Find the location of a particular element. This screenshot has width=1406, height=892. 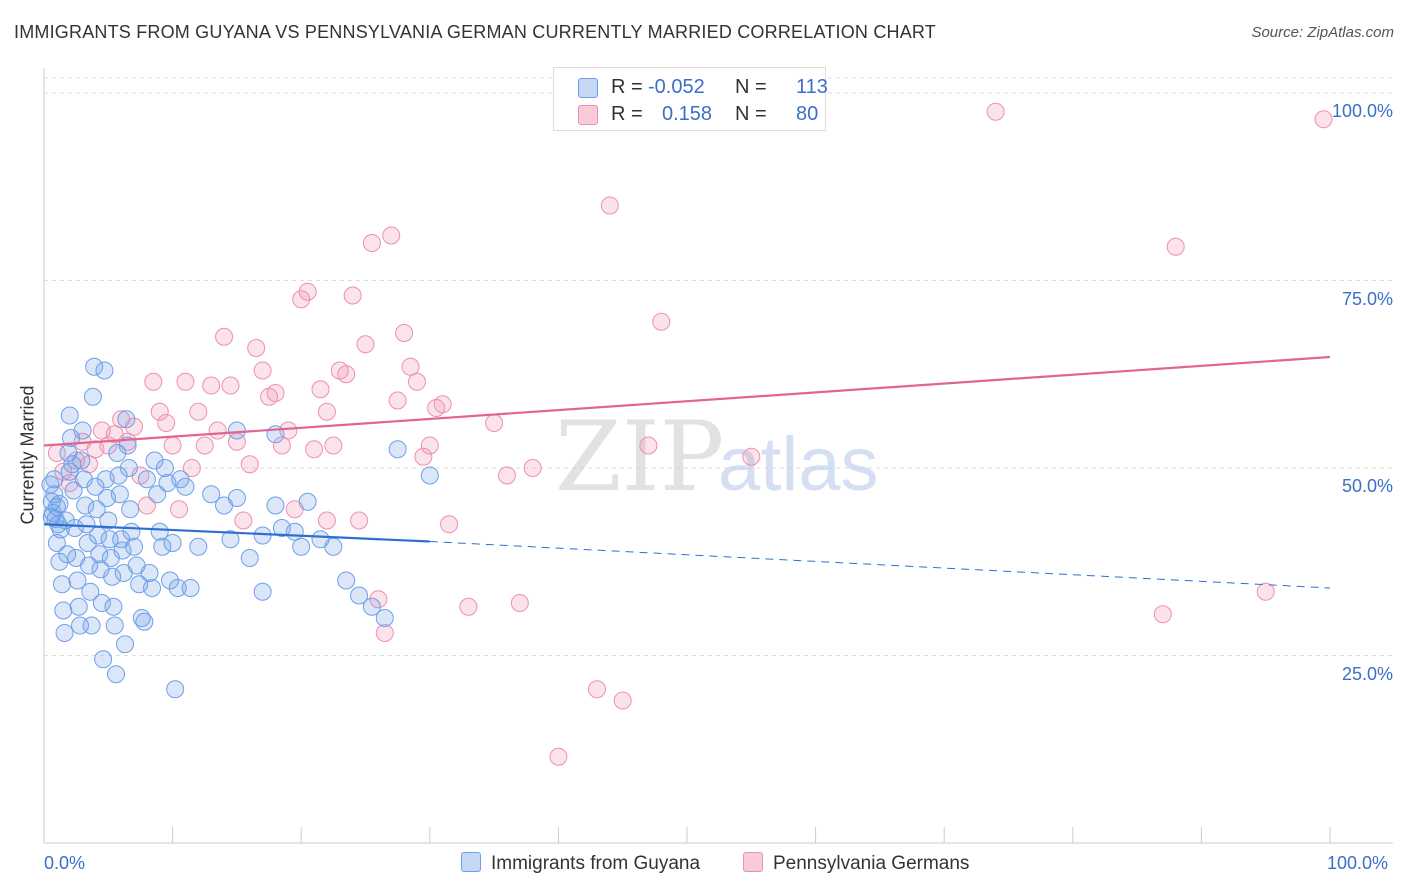

watermark-zip: ZIP is located at coordinates (639, 457).